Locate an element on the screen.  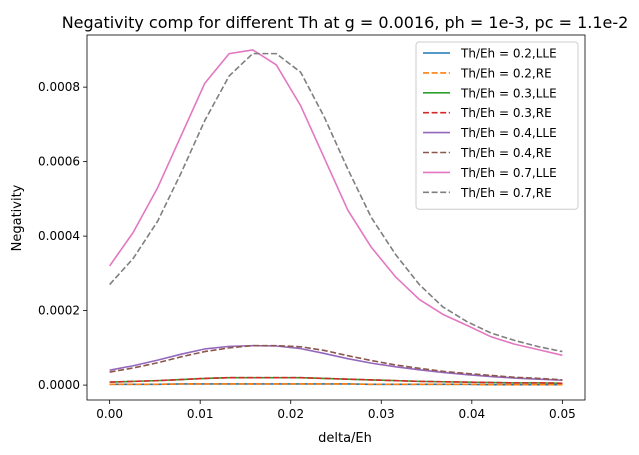
legend-label: Th/Eh = 0.7,LLE is located at coordinates (508, 173).